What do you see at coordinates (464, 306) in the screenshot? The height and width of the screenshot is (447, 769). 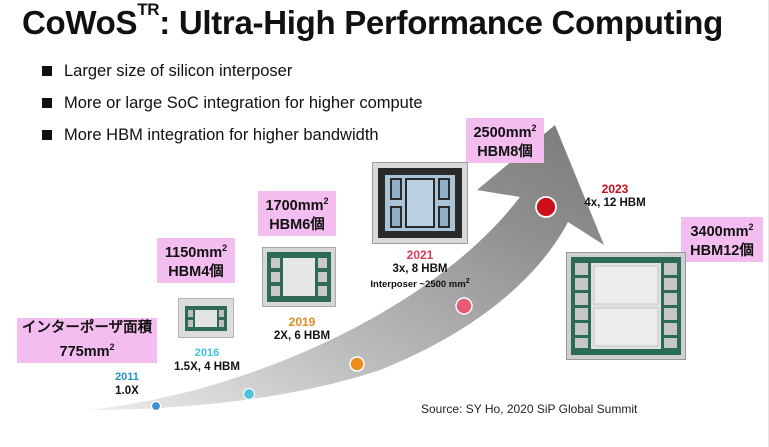 I see `milestone-dot-2021` at bounding box center [464, 306].